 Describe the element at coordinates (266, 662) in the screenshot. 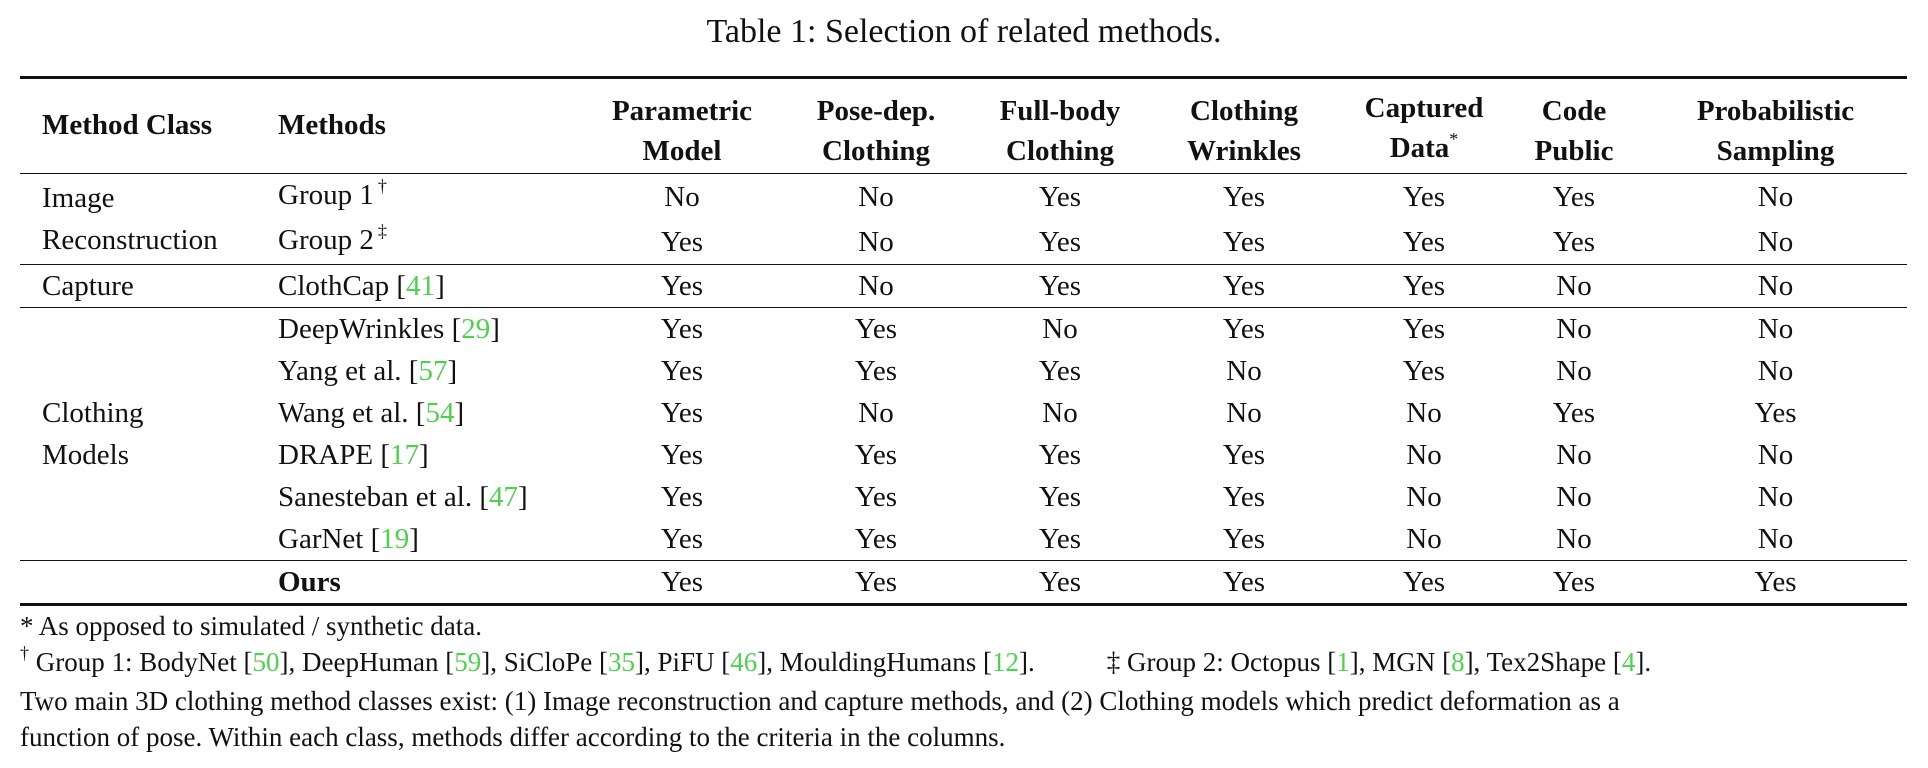

I see `citation-link: 50` at that location.